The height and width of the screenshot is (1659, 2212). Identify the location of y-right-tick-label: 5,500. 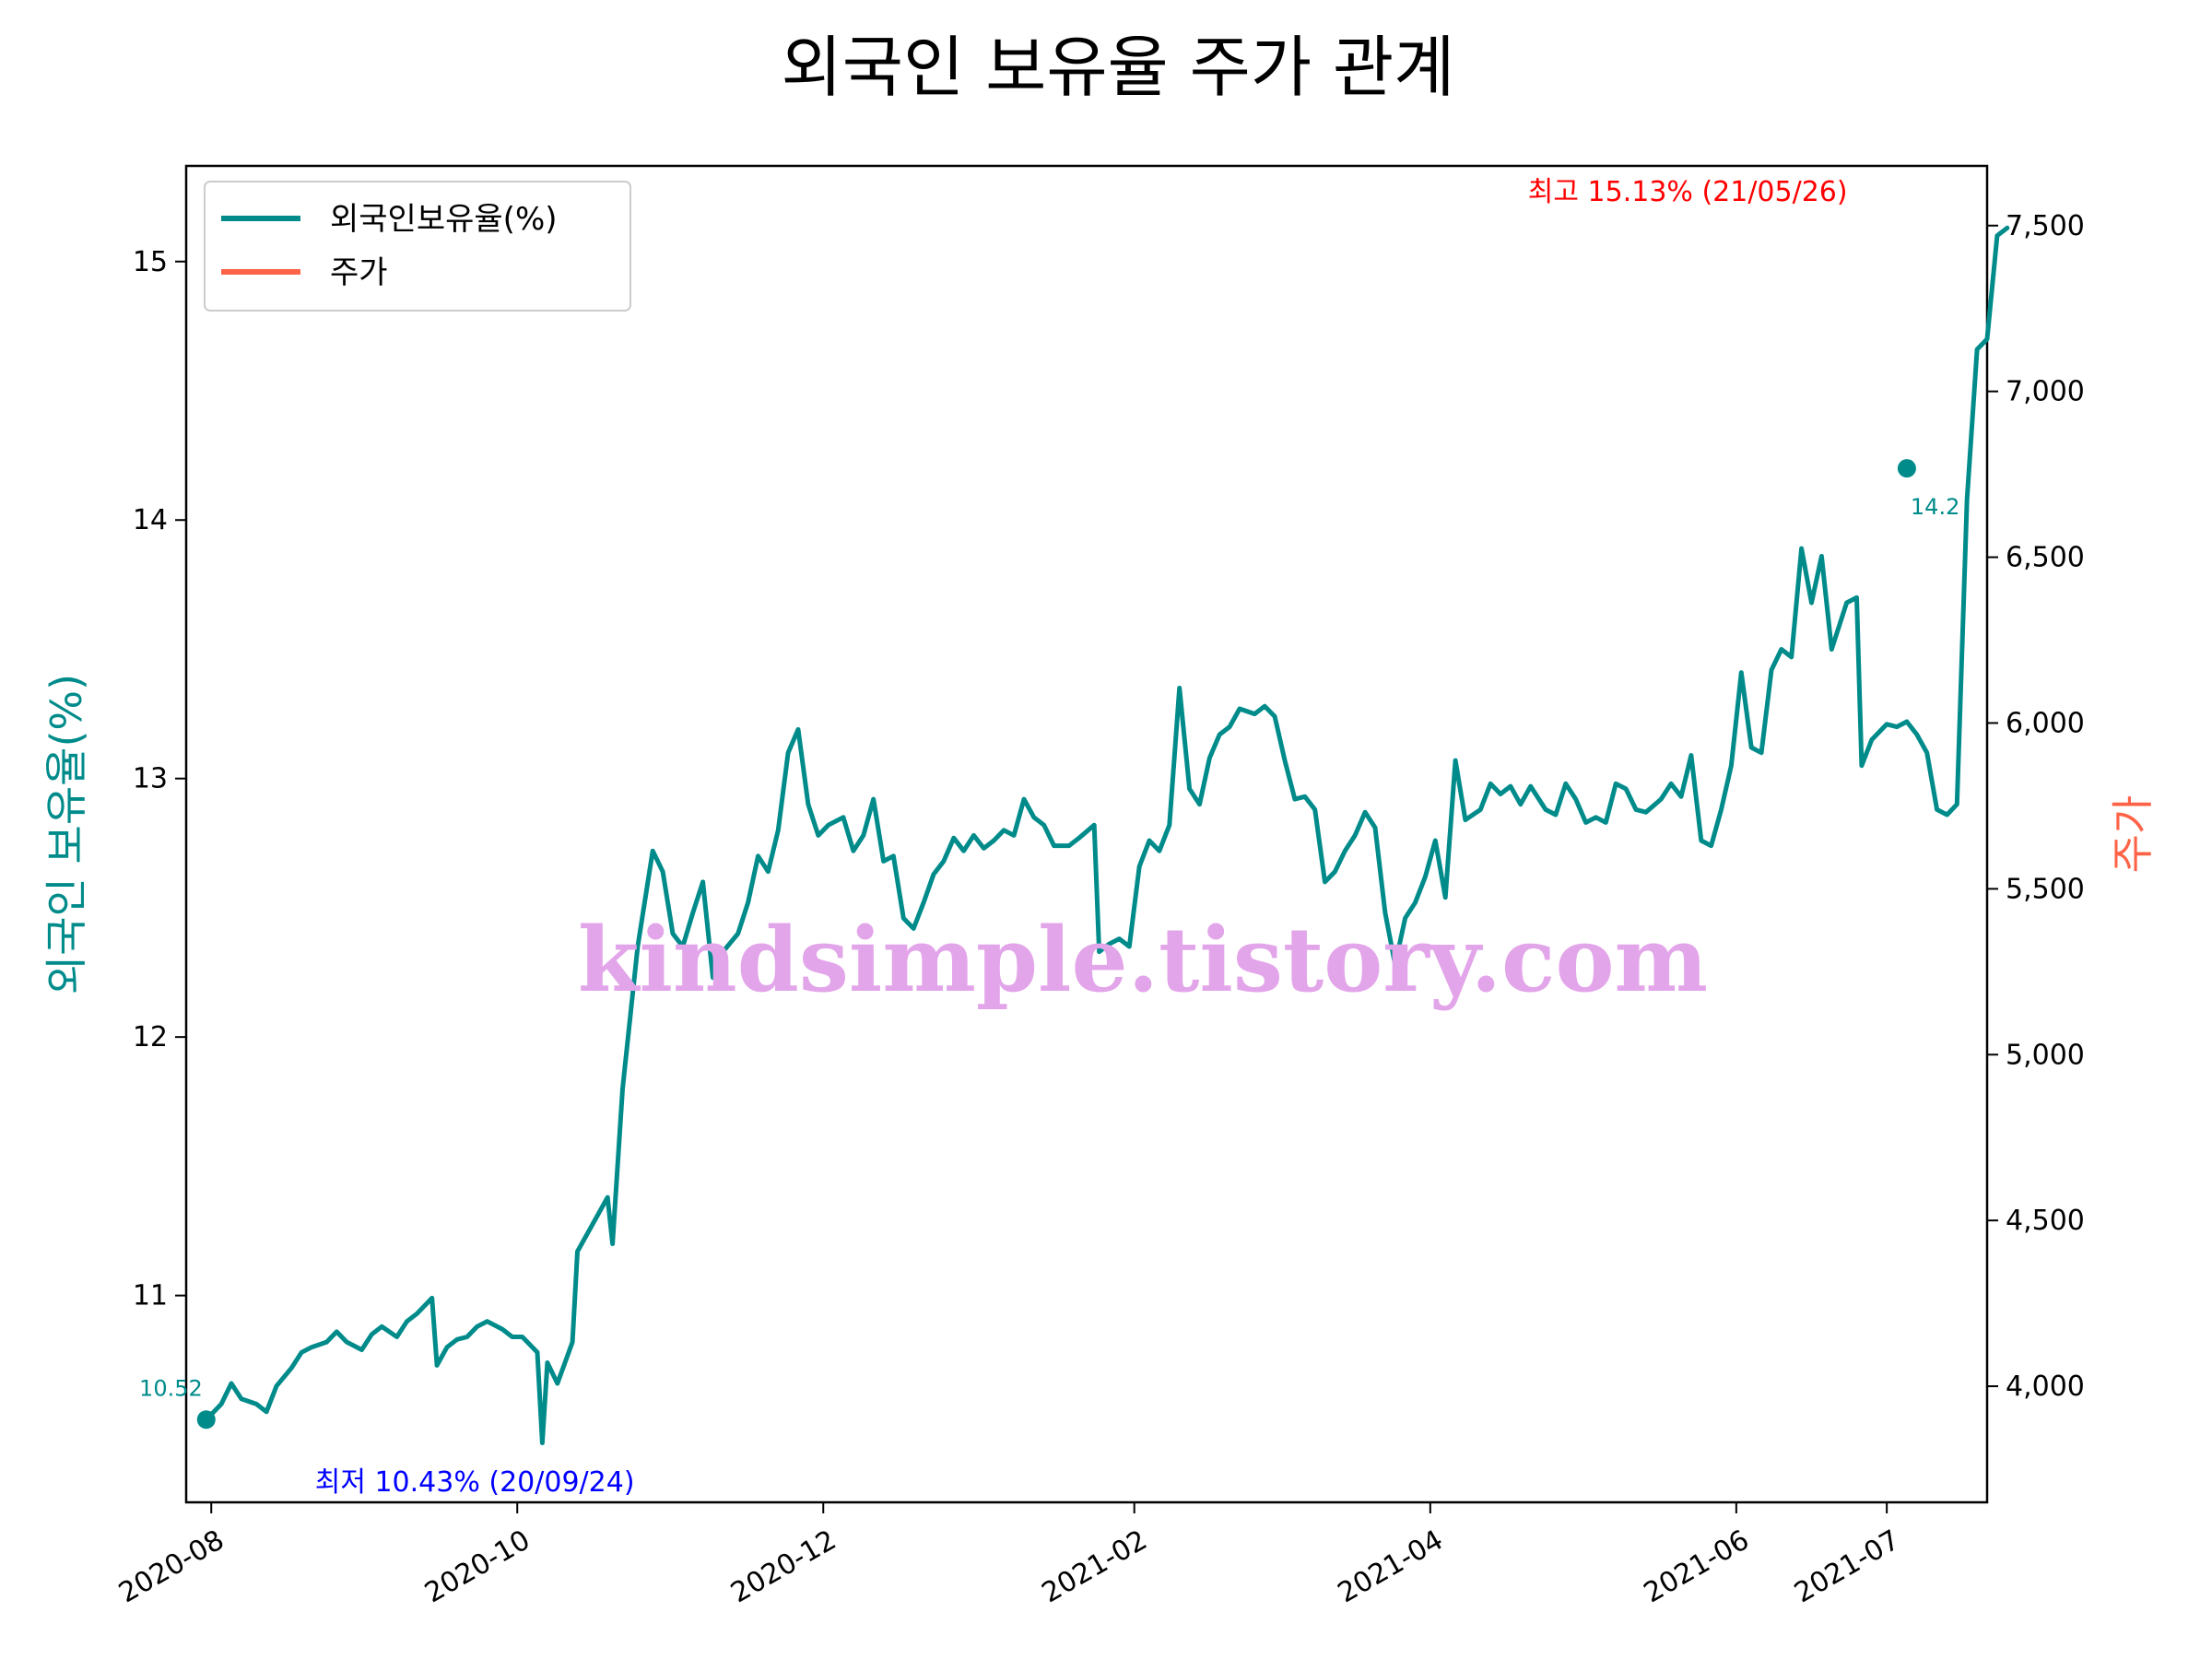
(2045, 889).